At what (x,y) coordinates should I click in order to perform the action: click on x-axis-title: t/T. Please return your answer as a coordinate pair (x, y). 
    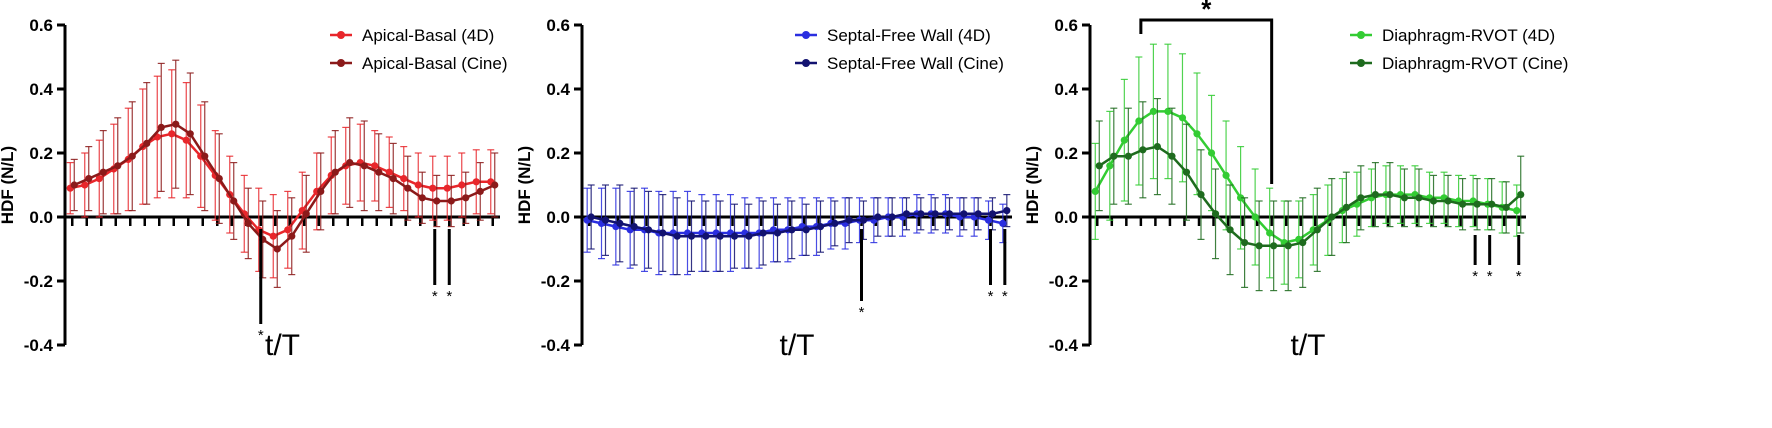
    Looking at the image, I should click on (797, 345).